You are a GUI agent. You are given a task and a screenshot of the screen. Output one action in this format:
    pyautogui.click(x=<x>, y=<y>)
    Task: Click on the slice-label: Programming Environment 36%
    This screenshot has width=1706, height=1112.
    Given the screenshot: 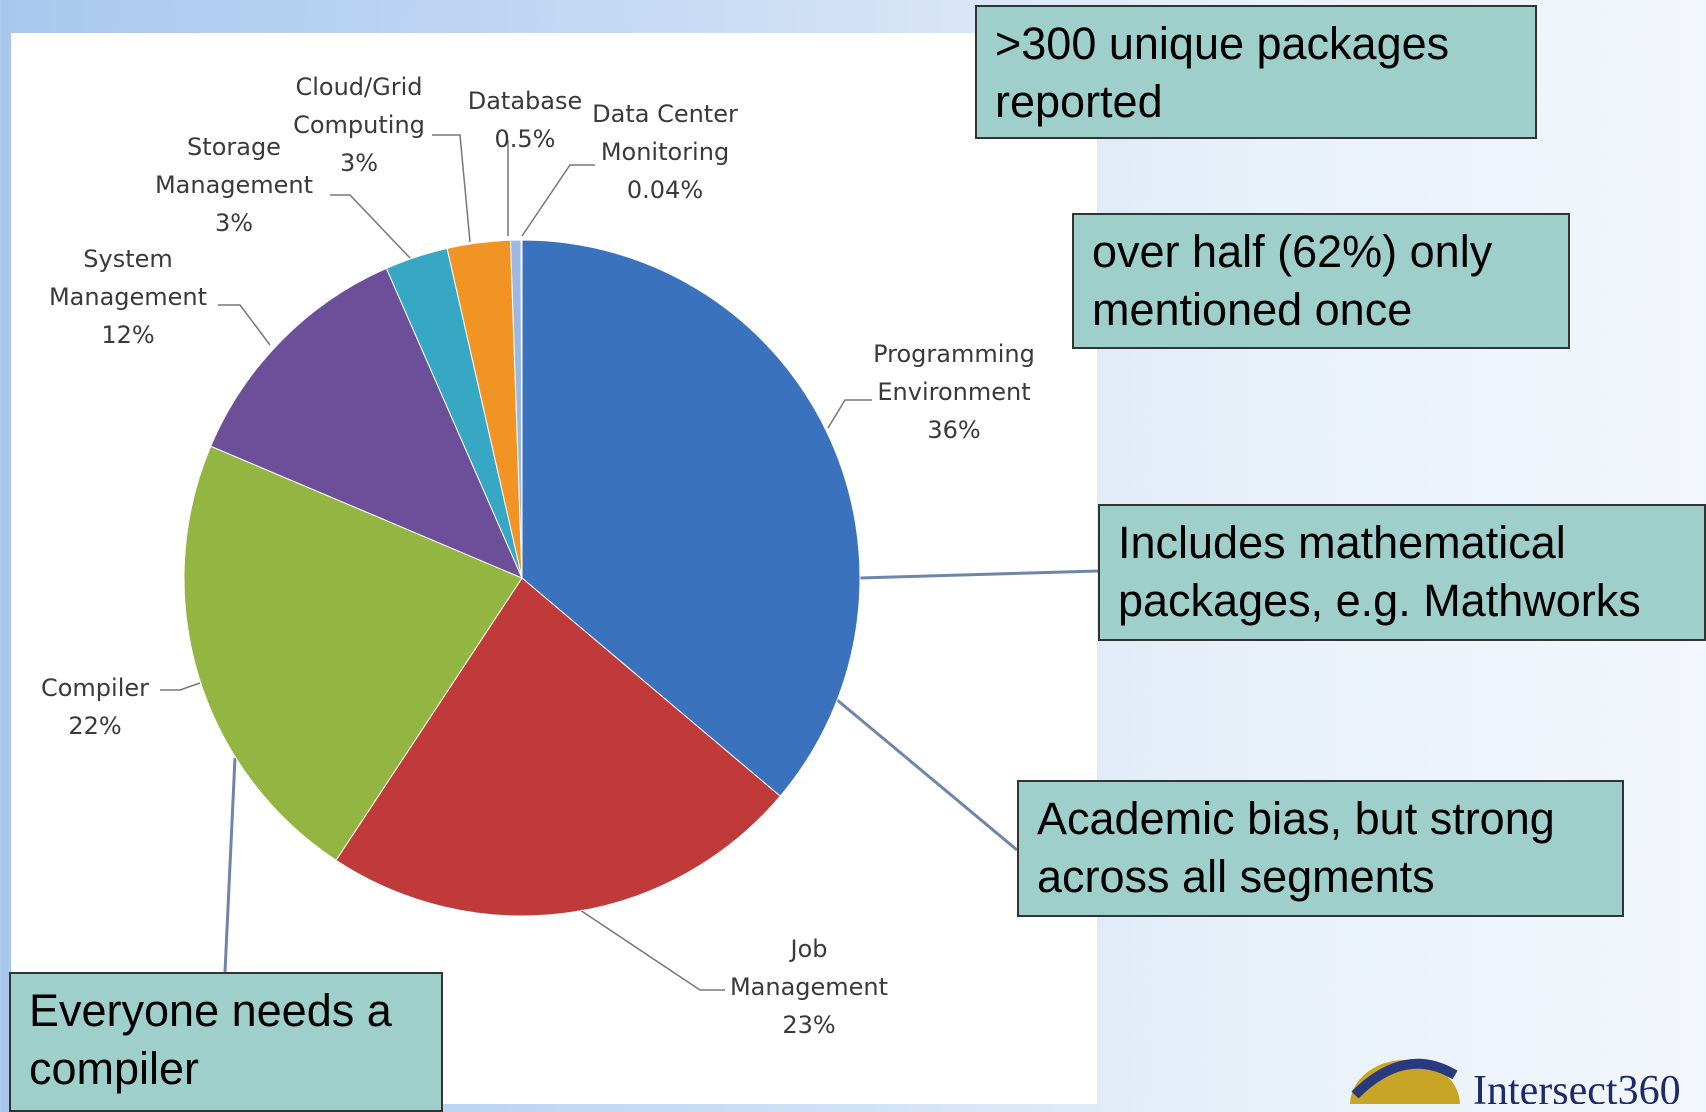 What is the action you would take?
    pyautogui.click(x=954, y=392)
    